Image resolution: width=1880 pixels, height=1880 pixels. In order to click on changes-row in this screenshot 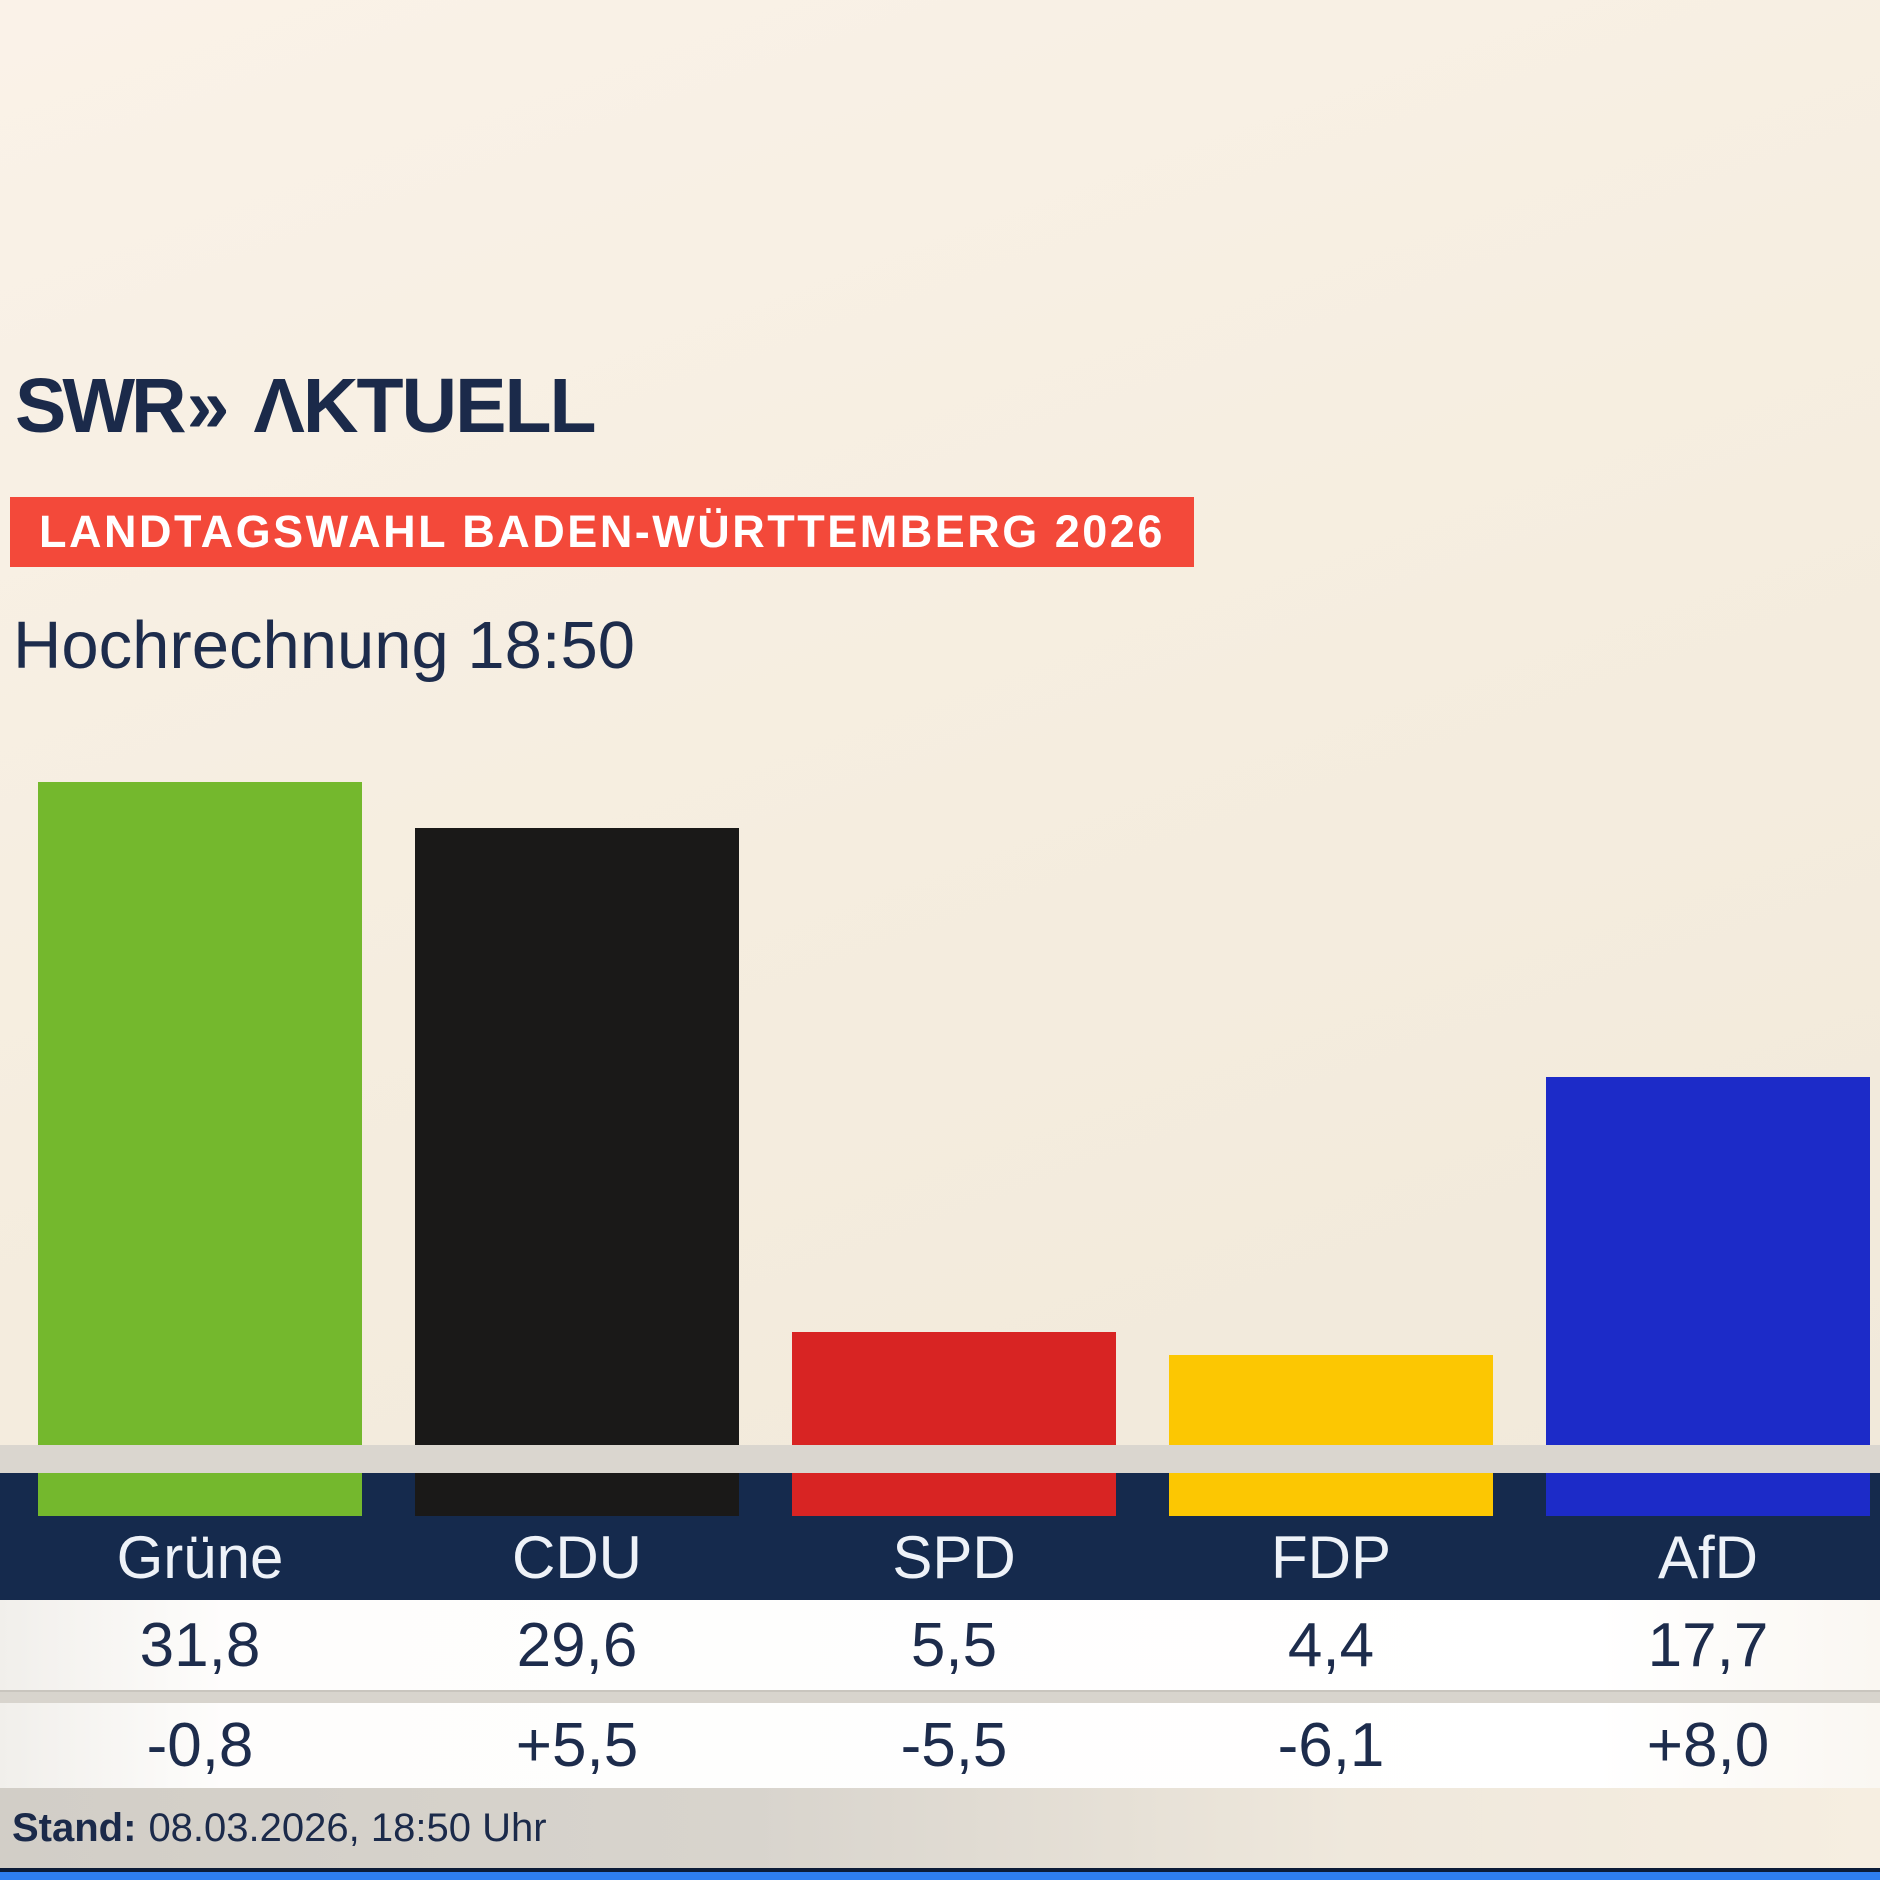, I will do `click(940, 1745)`.